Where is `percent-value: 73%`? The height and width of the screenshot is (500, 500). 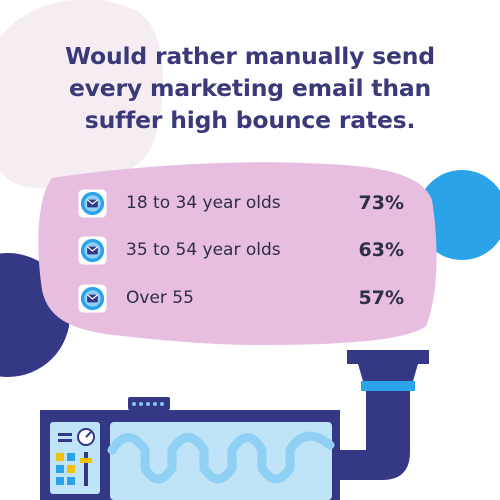
percent-value: 73% is located at coordinates (381, 203).